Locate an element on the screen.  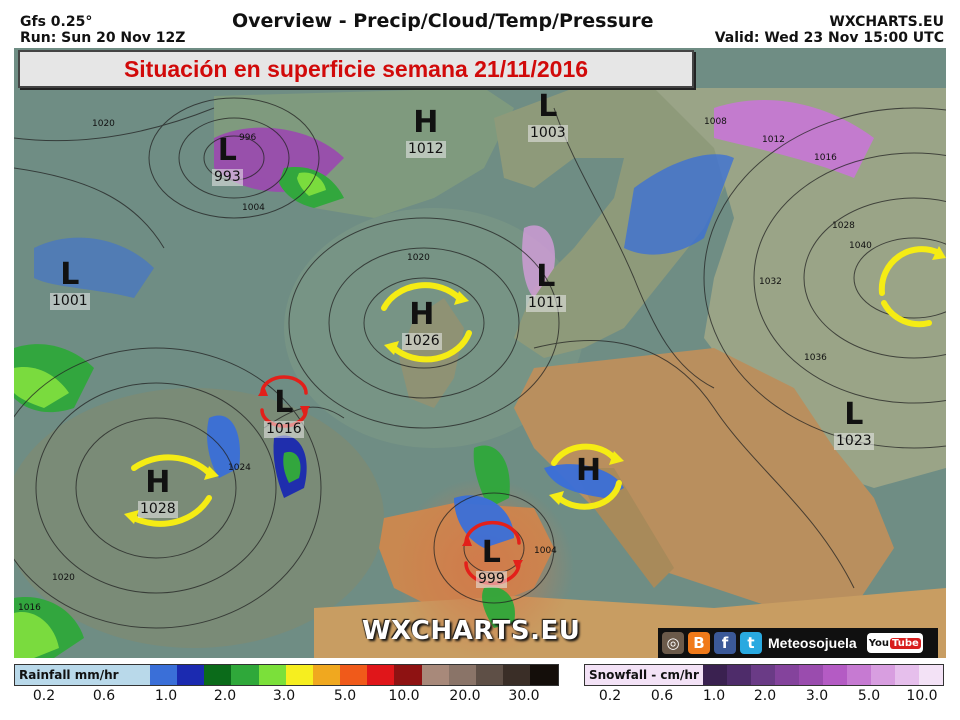
arrow-iberia-low-top is located at coordinates (492, 532).